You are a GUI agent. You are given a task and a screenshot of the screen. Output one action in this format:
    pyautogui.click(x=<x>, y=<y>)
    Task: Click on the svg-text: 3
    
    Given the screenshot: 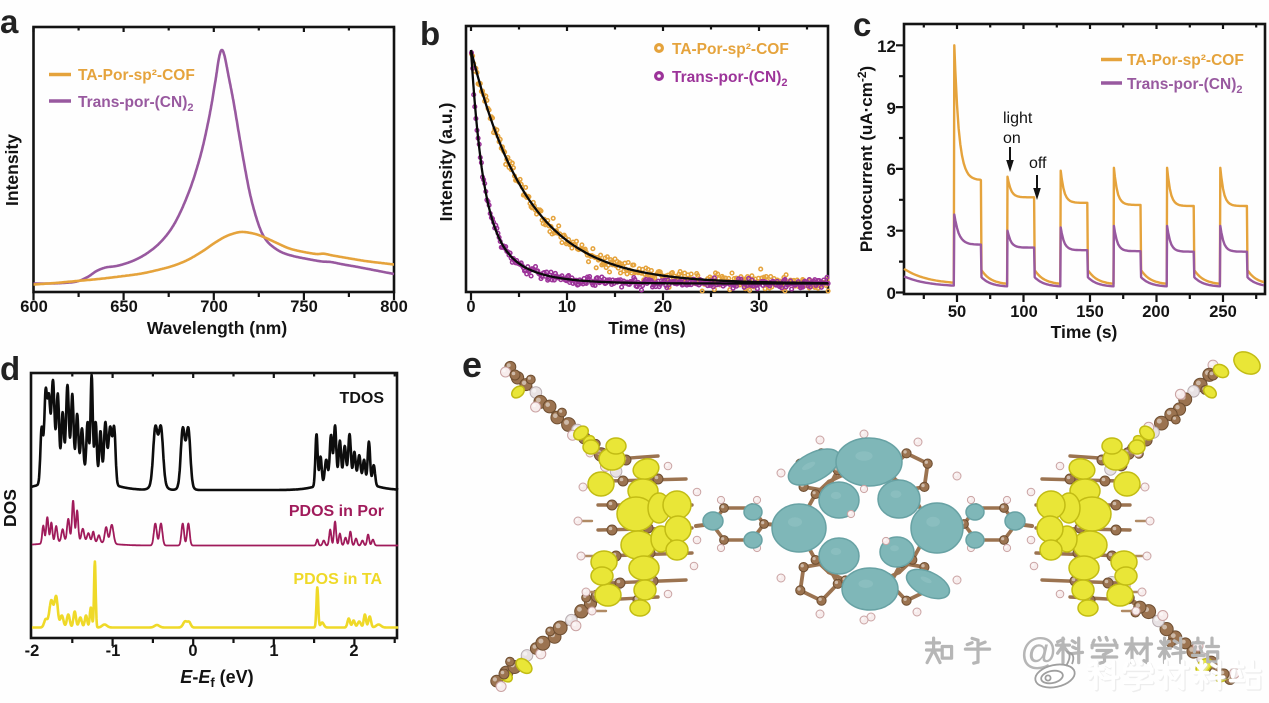 What is the action you would take?
    pyautogui.click(x=891, y=231)
    